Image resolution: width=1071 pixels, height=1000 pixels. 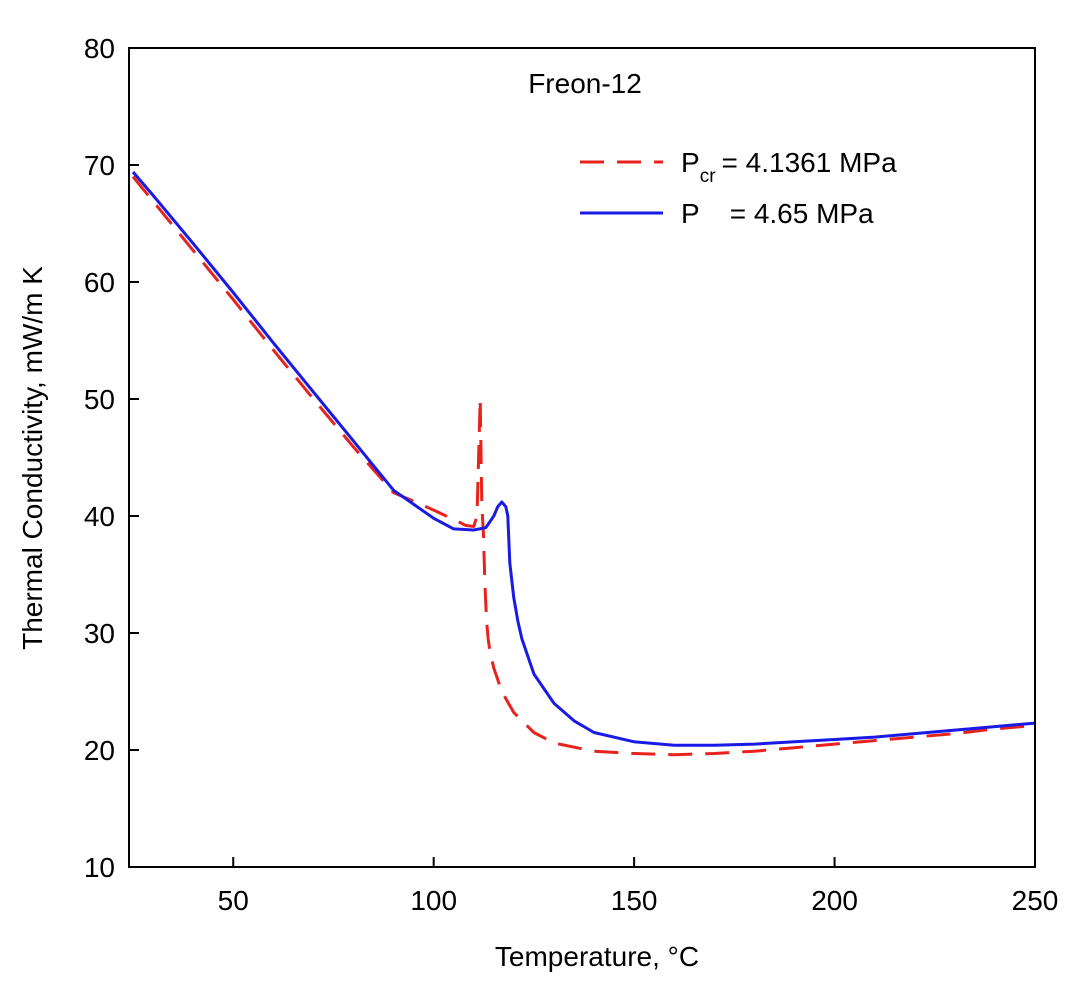 I want to click on y-axis: 10 20 30 40 50 60 70 80, so click(x=111, y=458).